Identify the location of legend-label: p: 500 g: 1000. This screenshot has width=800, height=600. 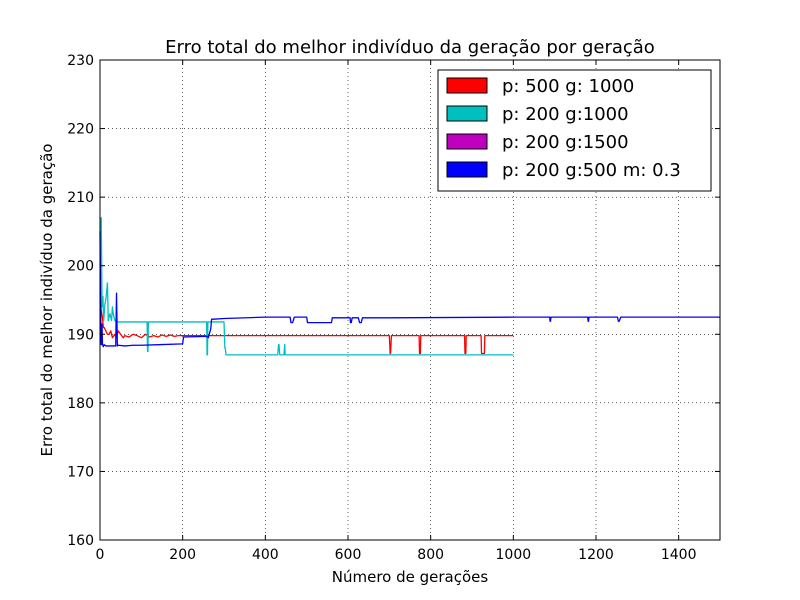
(568, 86).